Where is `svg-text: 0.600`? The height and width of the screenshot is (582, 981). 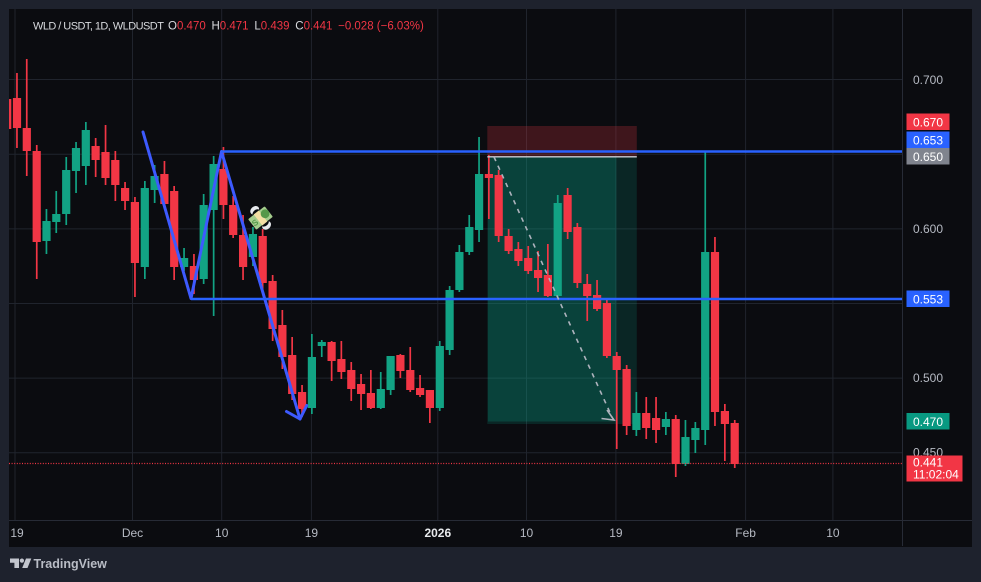 svg-text: 0.600 is located at coordinates (928, 229).